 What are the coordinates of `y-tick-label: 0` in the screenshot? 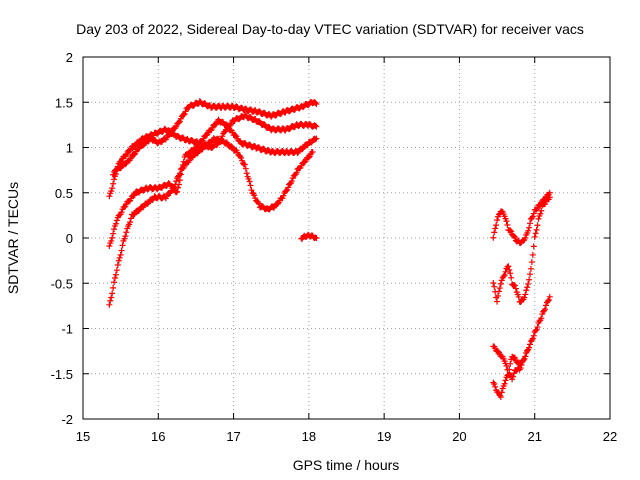 It's located at (69, 238).